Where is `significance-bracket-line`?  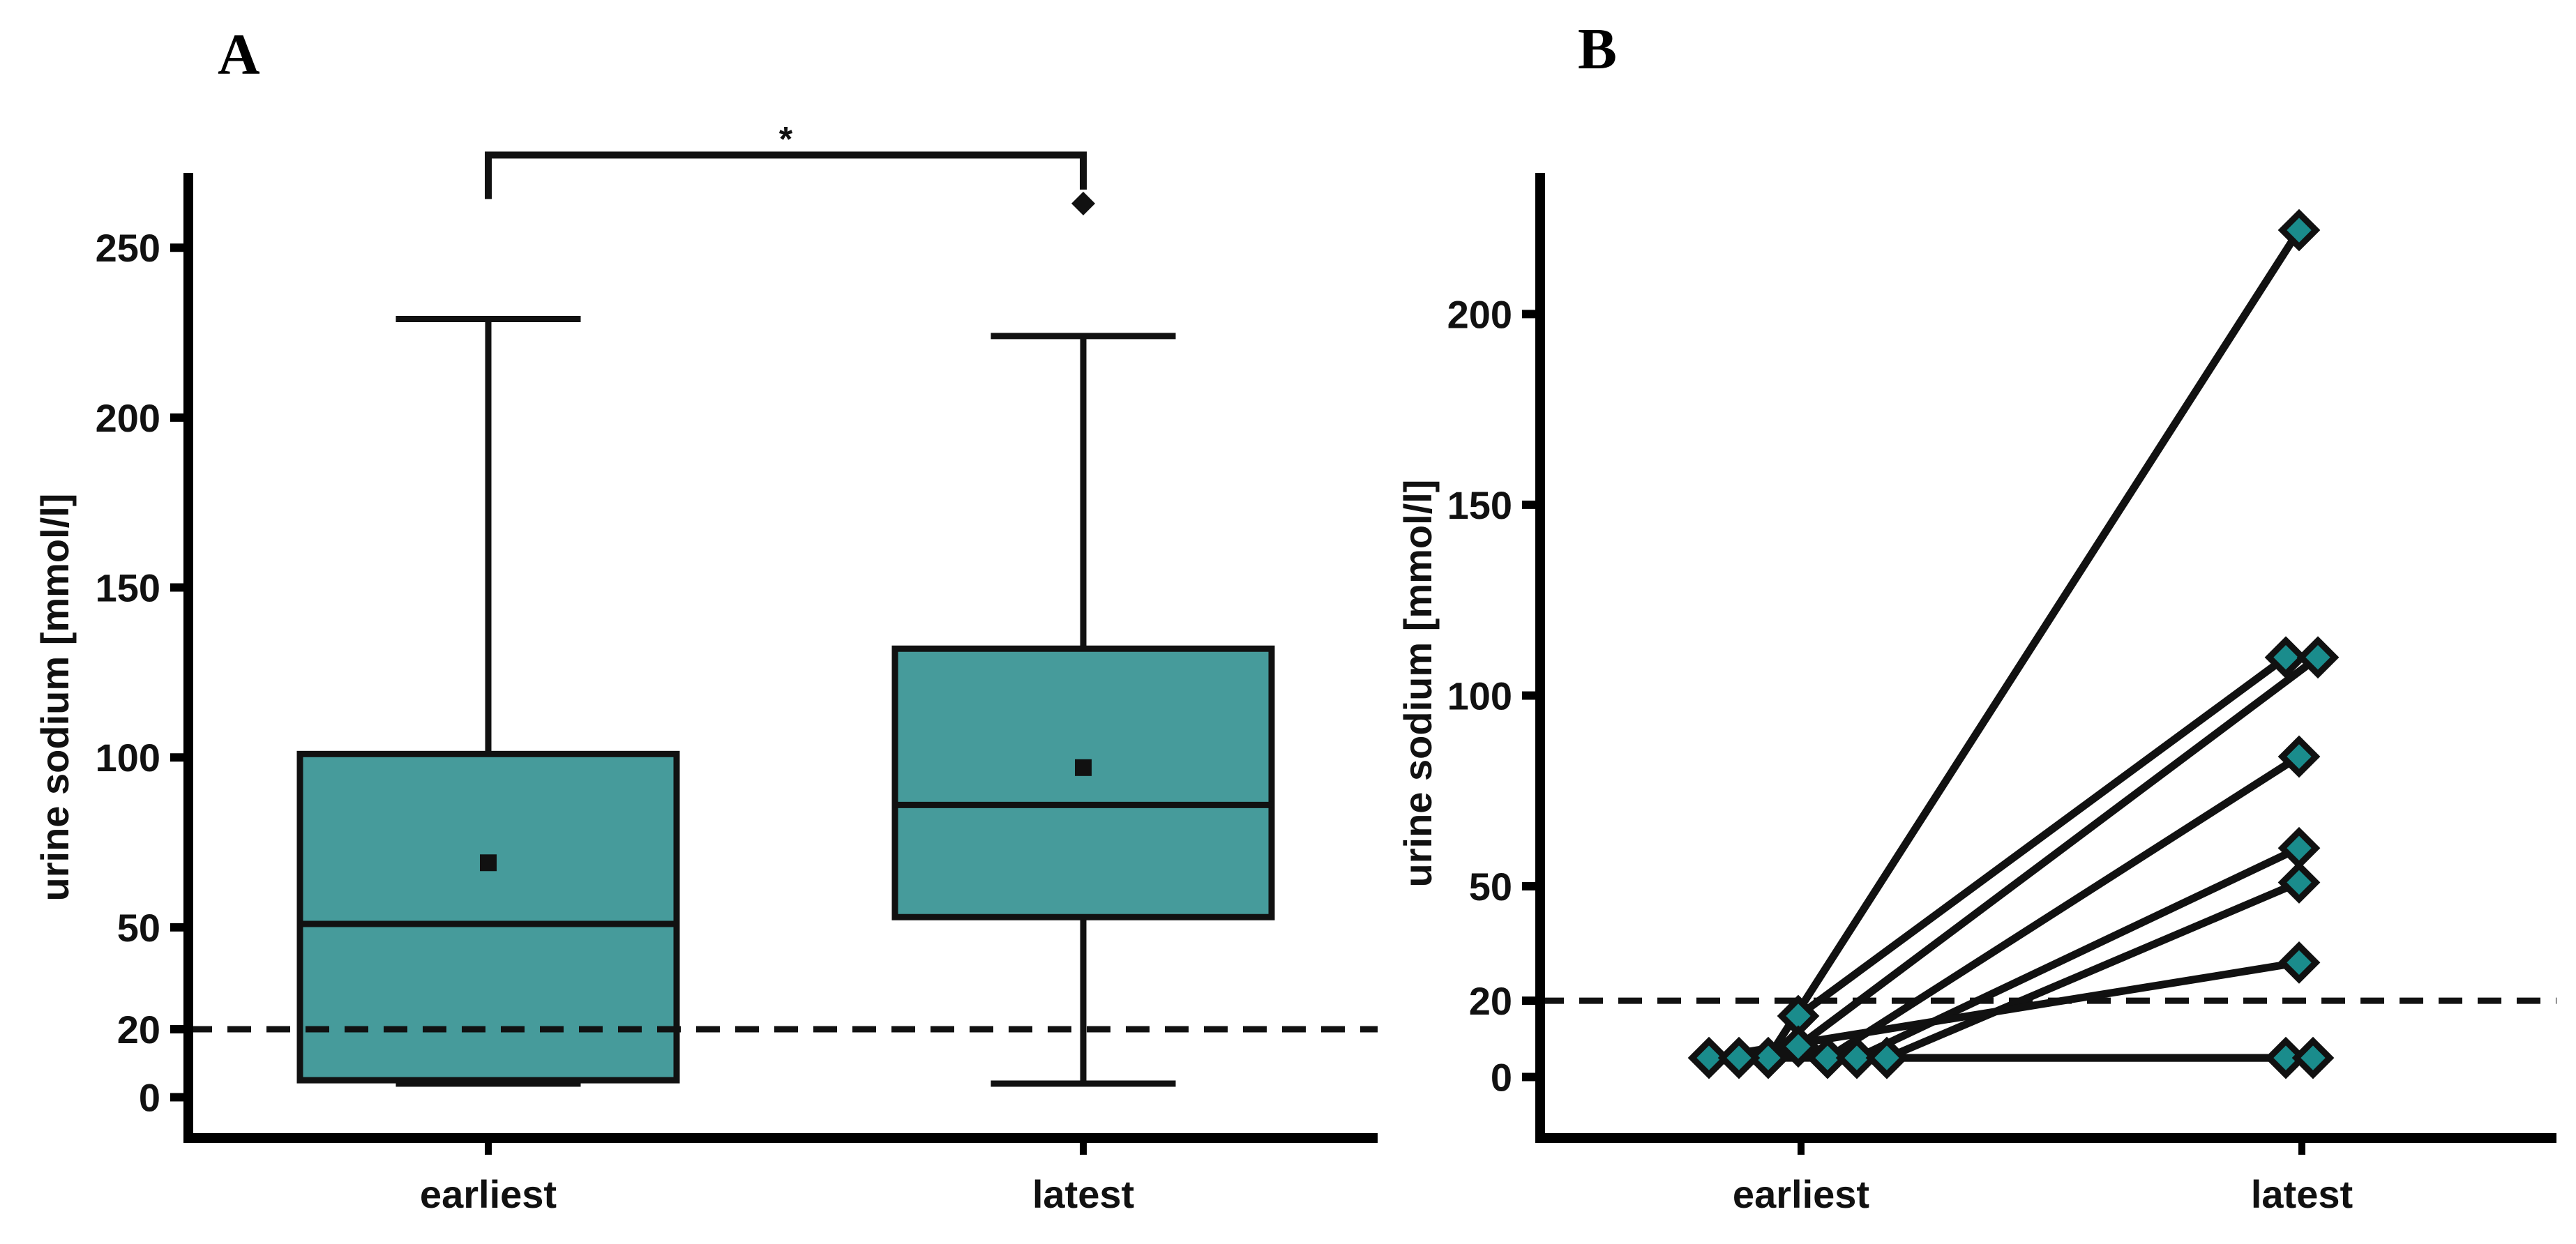 significance-bracket-line is located at coordinates (786, 175).